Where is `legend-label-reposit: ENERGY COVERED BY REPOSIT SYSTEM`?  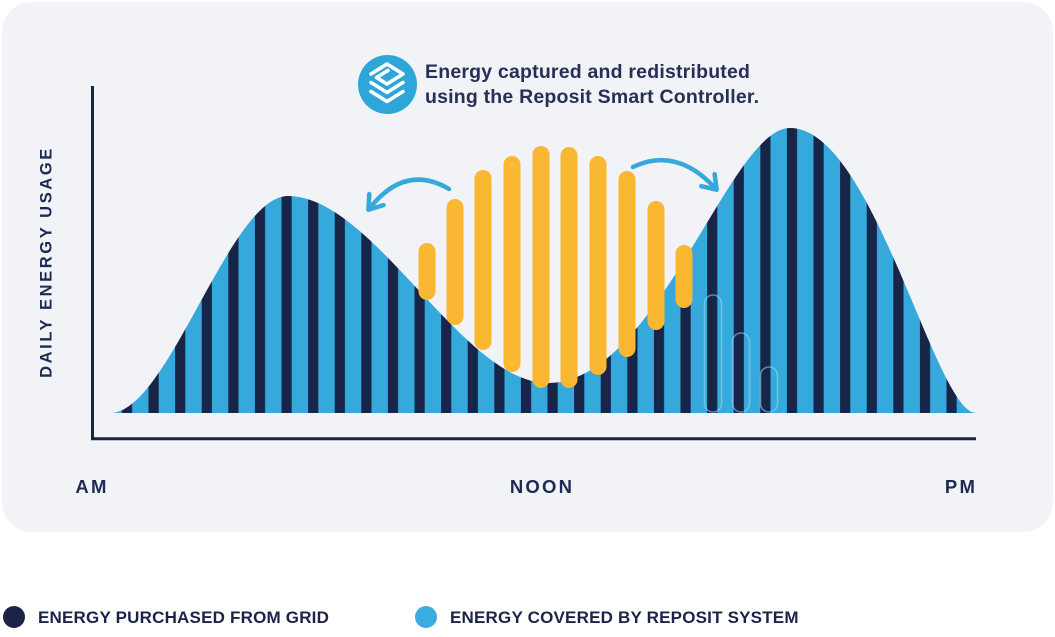
legend-label-reposit: ENERGY COVERED BY REPOSIT SYSTEM is located at coordinates (624, 617).